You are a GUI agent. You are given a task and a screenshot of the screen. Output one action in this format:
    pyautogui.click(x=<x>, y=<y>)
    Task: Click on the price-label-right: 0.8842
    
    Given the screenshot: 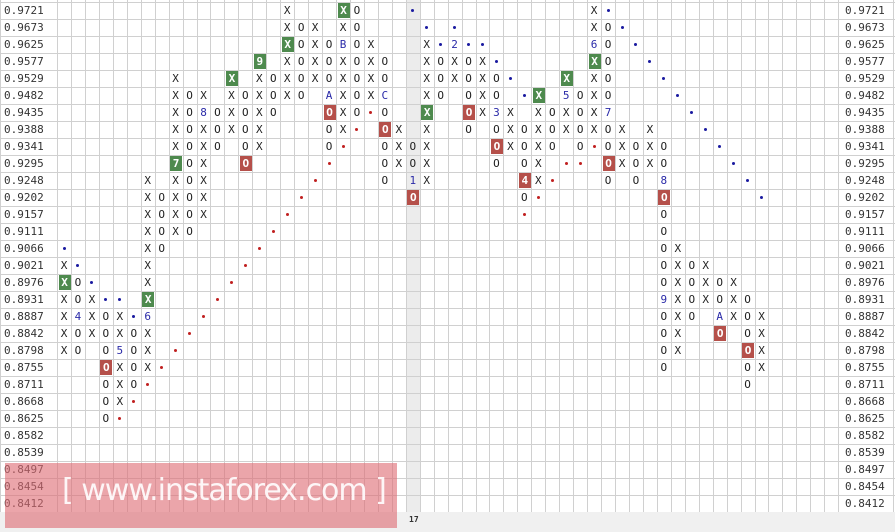 What is the action you would take?
    pyautogui.click(x=865, y=333)
    